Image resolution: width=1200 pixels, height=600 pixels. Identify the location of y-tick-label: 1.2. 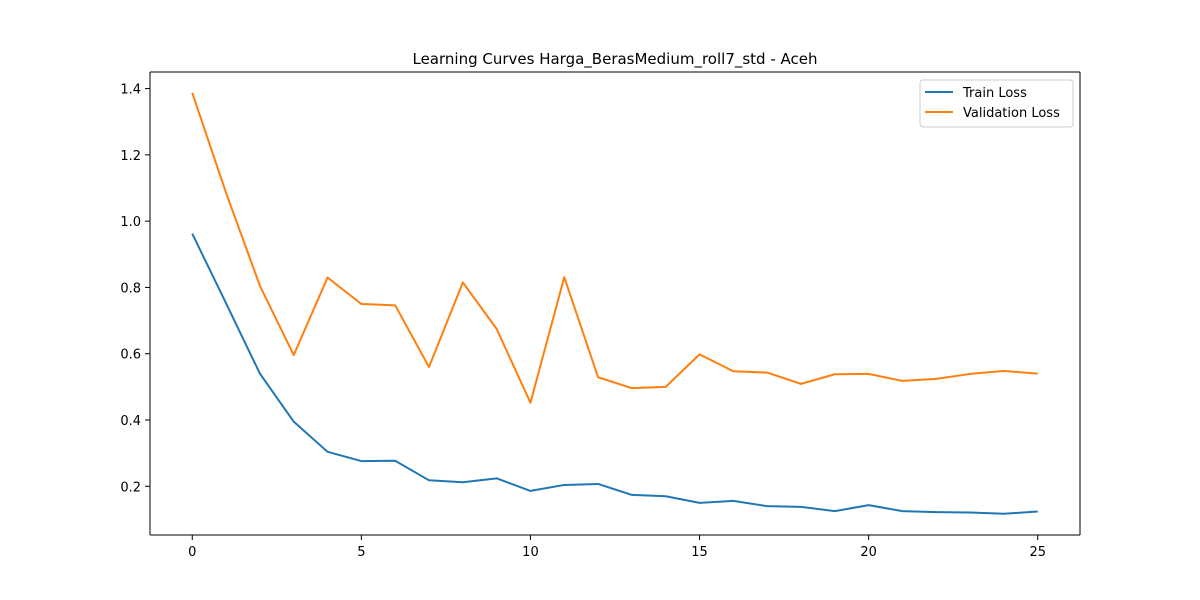
(130, 156).